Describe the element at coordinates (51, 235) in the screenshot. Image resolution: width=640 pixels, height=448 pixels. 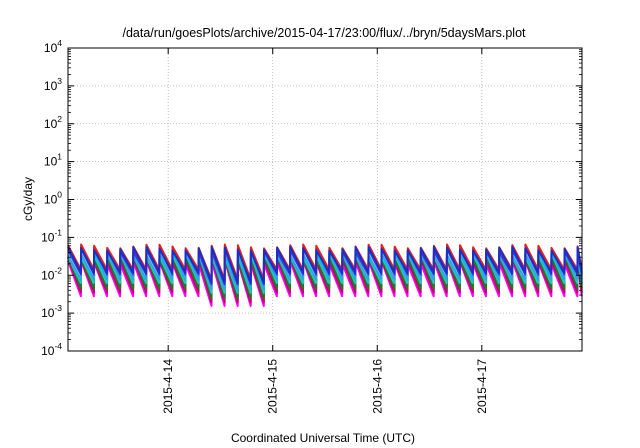
I see `y-tick-label: 10⁻¹` at that location.